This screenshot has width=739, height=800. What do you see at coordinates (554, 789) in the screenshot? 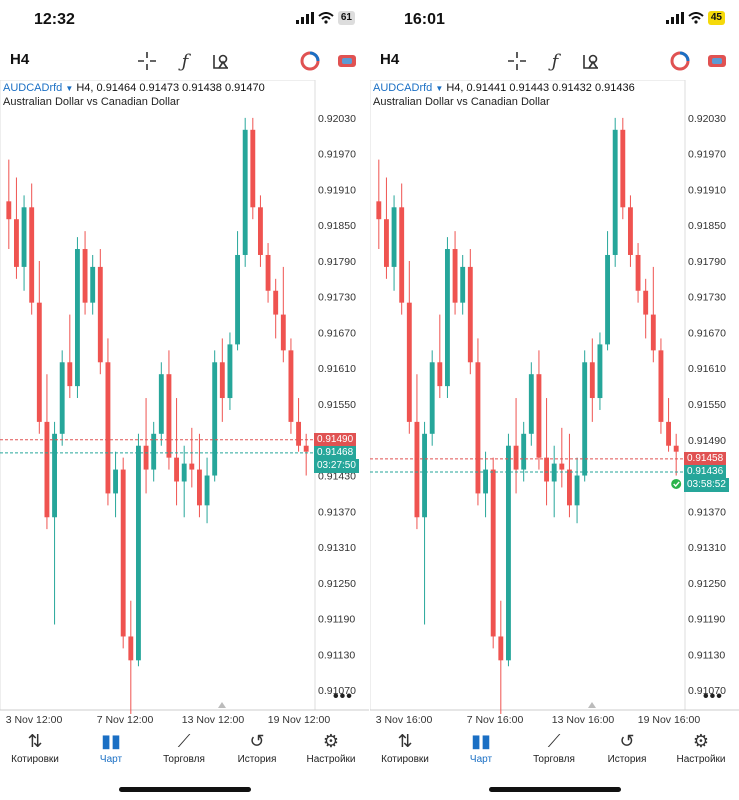
I see `home-indicator` at bounding box center [554, 789].